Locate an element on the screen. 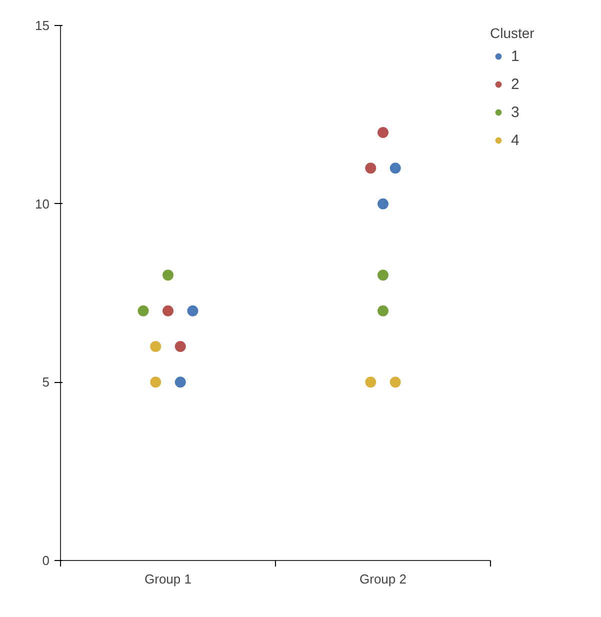  y-tick-label: 15 is located at coordinates (42, 25).